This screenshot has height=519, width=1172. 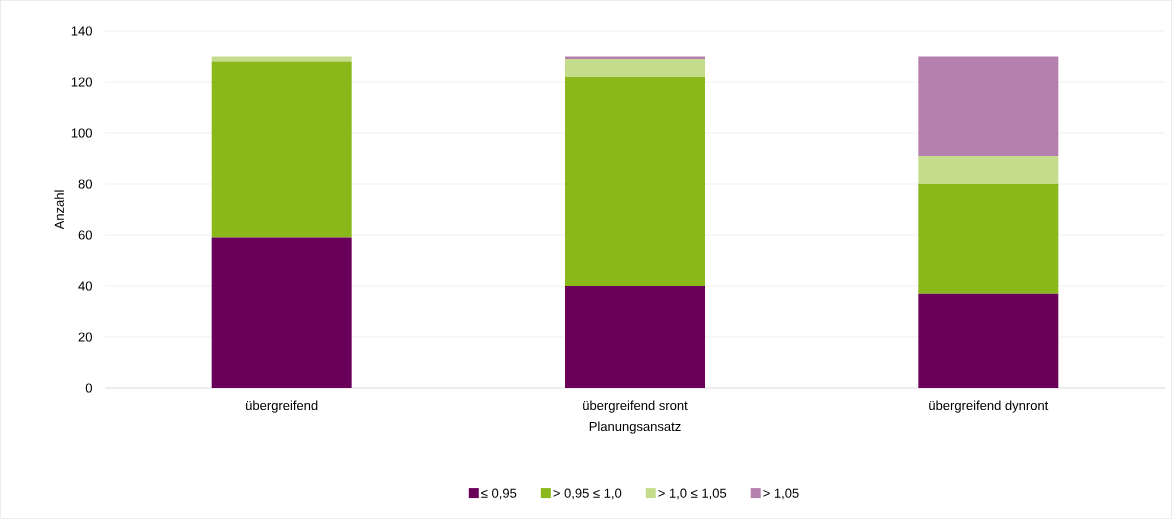 What do you see at coordinates (282, 406) in the screenshot?
I see `x-tick-label: übergreifend` at bounding box center [282, 406].